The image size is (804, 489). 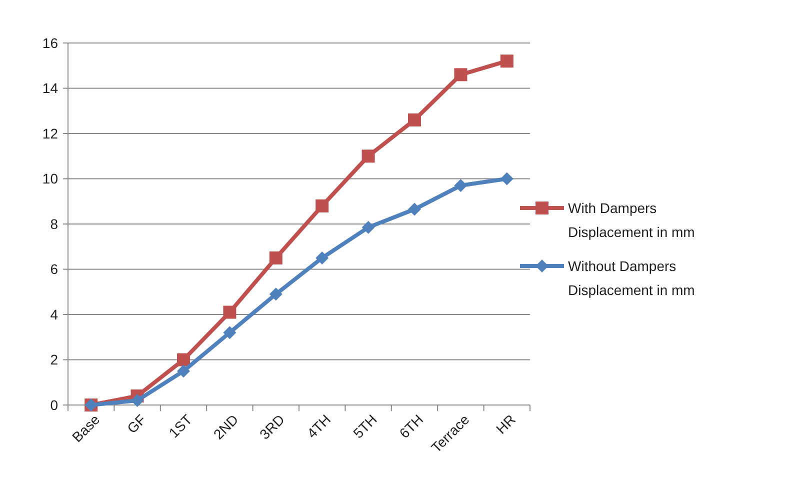 What do you see at coordinates (136, 423) in the screenshot?
I see `x-tick-label: GF` at bounding box center [136, 423].